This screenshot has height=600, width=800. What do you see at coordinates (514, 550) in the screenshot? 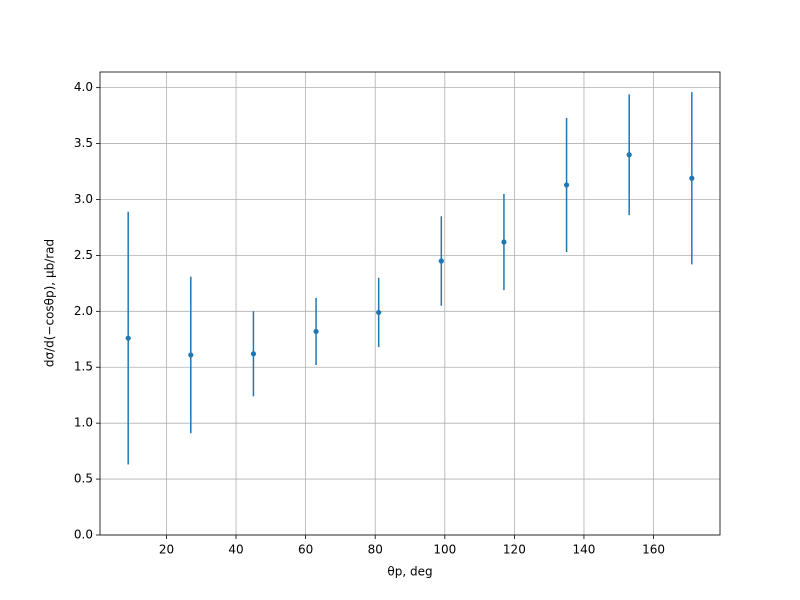
I see `x-tick-label: 120` at bounding box center [514, 550].